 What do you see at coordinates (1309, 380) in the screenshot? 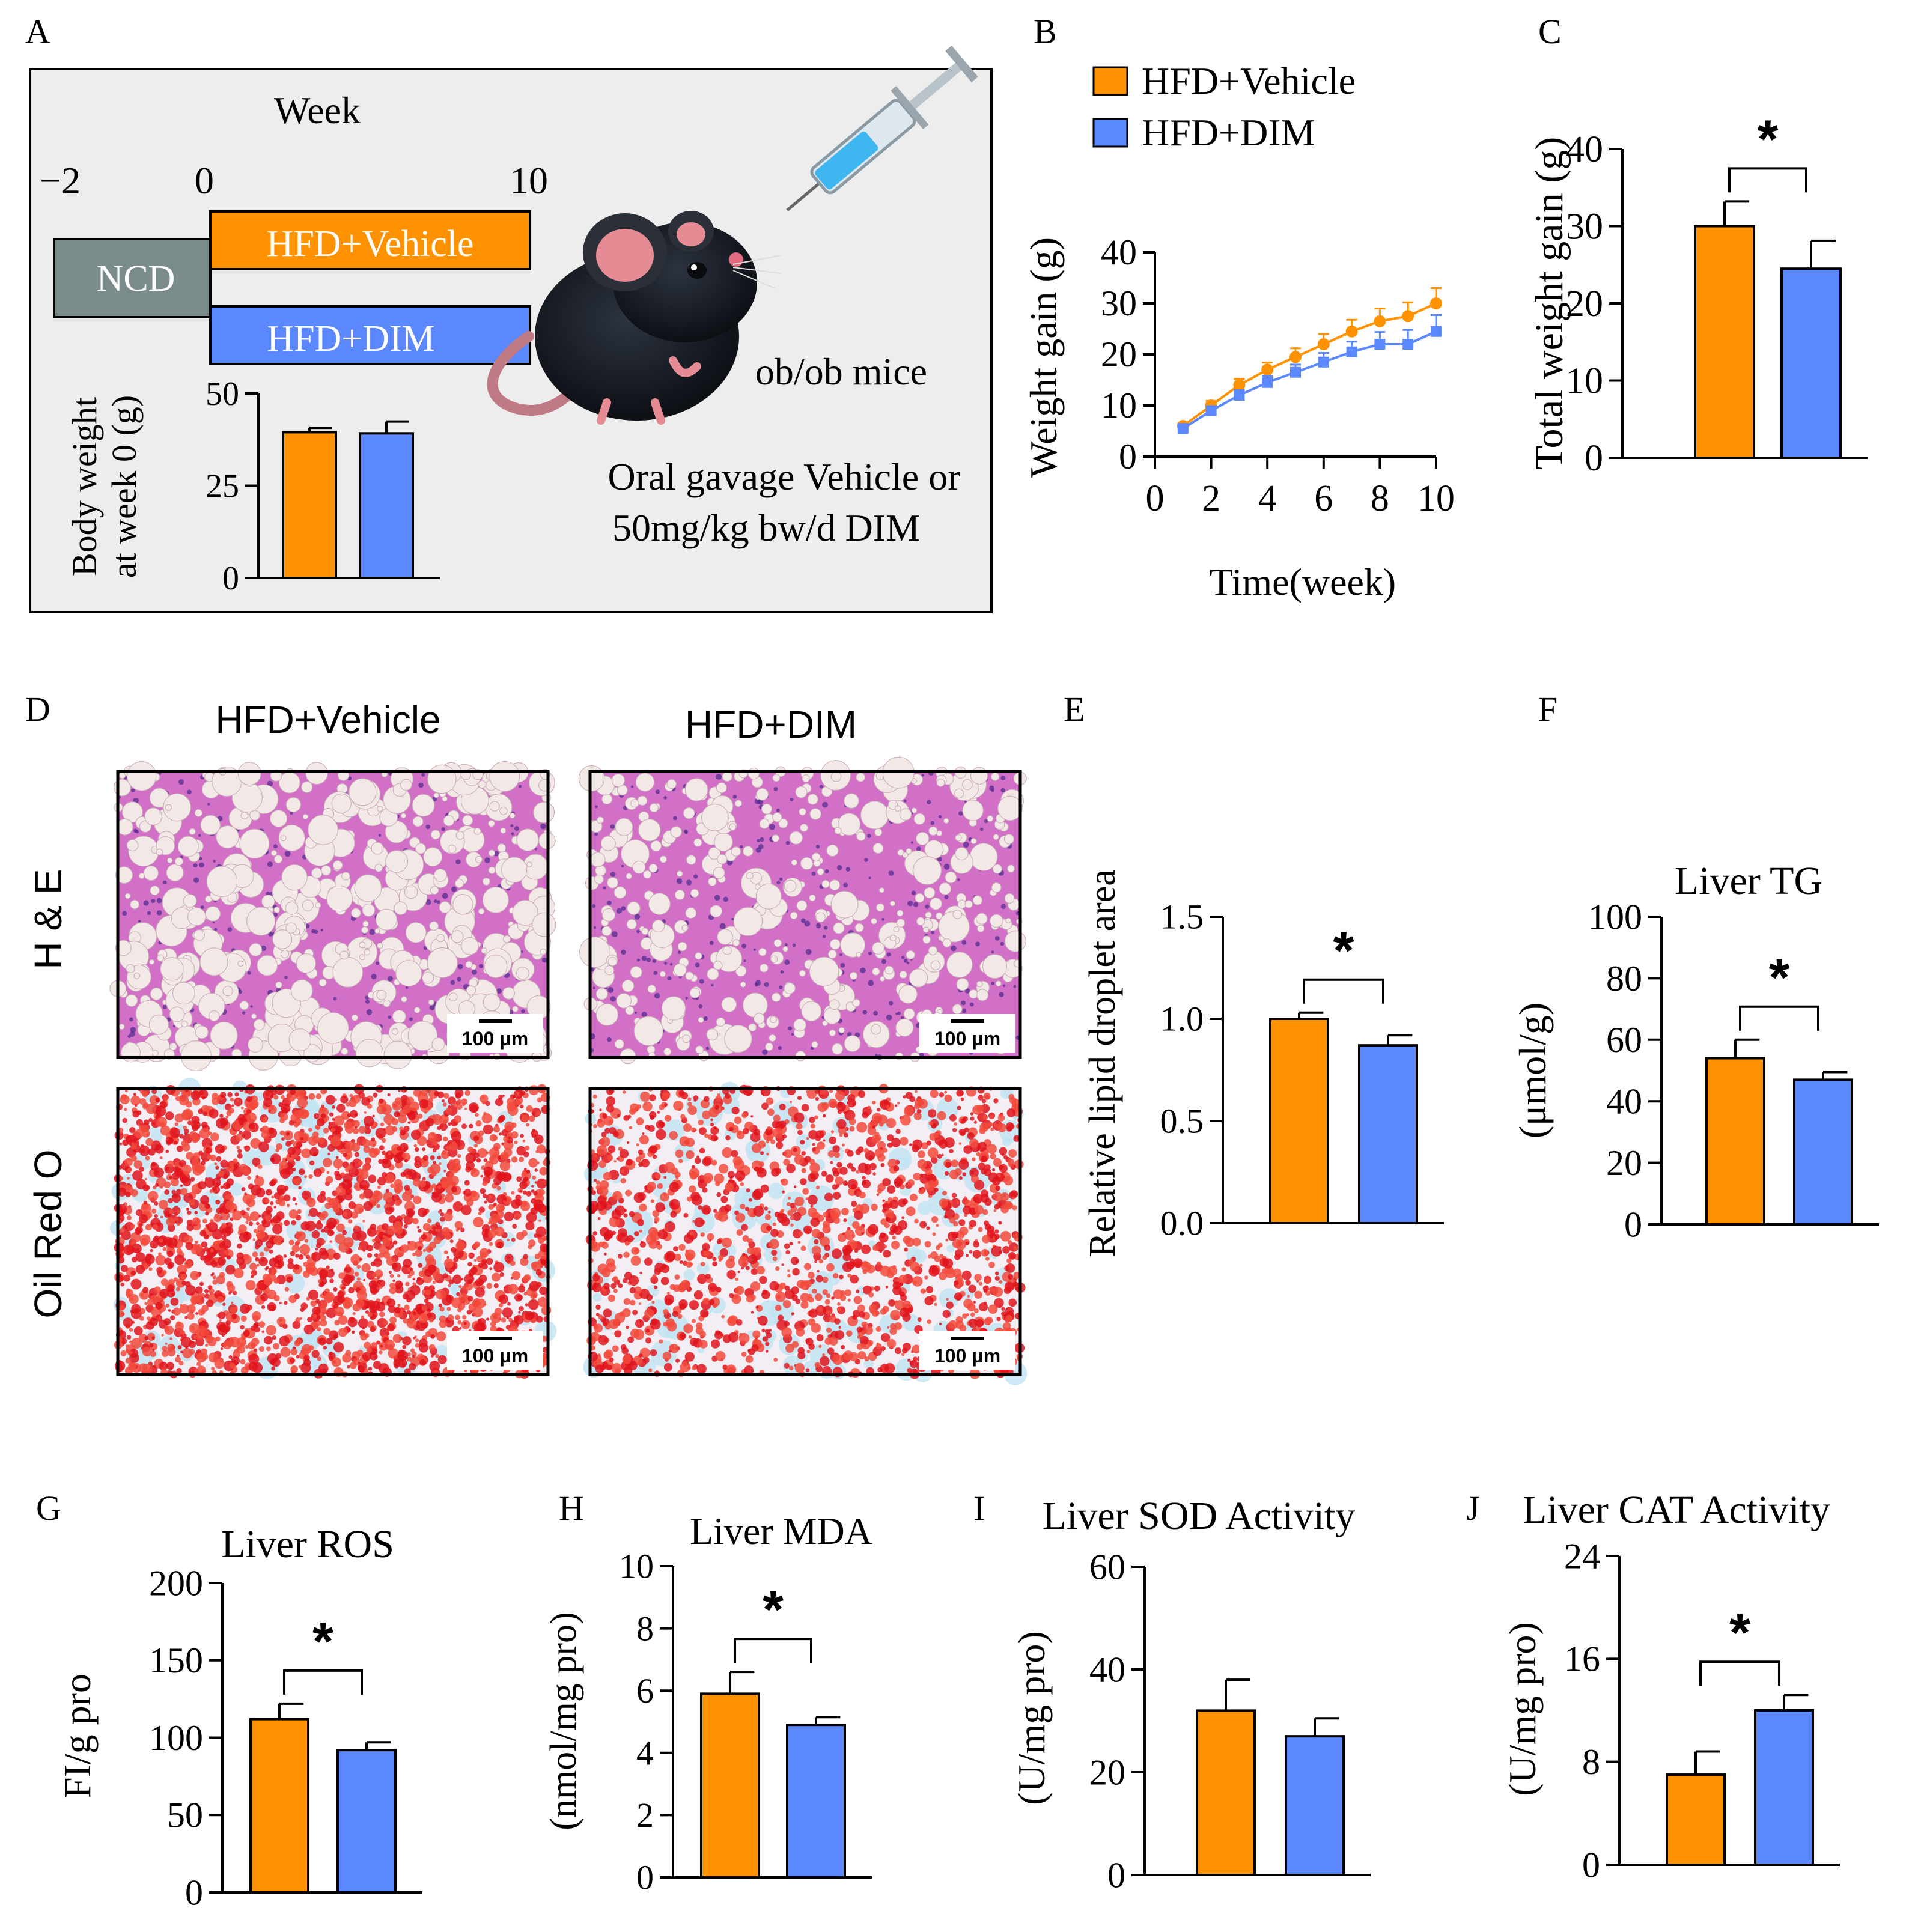
I see `series-line-dim` at bounding box center [1309, 380].